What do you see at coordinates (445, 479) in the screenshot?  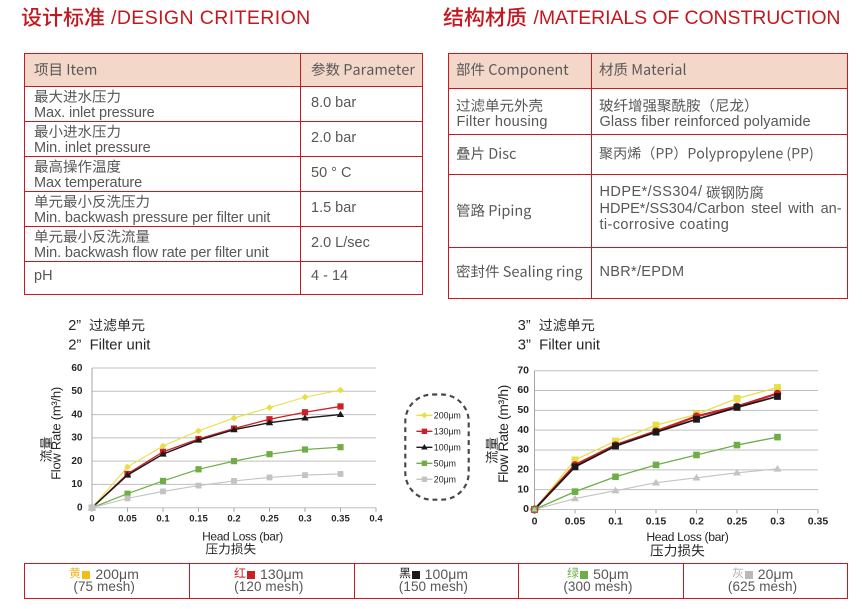 I see `svg-text: 20μm` at bounding box center [445, 479].